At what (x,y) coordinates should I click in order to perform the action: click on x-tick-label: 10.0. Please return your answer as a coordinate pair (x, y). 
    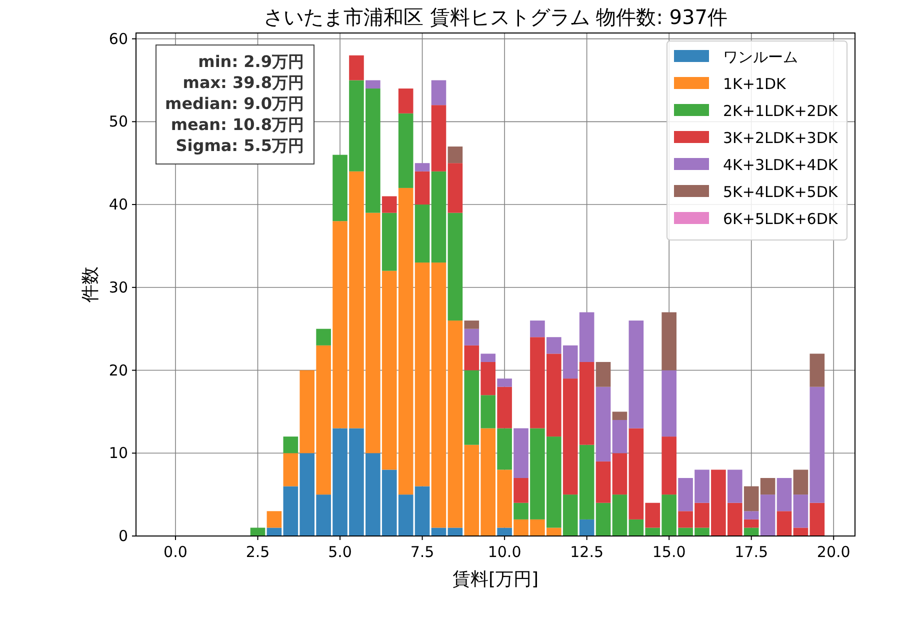
    Looking at the image, I should click on (505, 552).